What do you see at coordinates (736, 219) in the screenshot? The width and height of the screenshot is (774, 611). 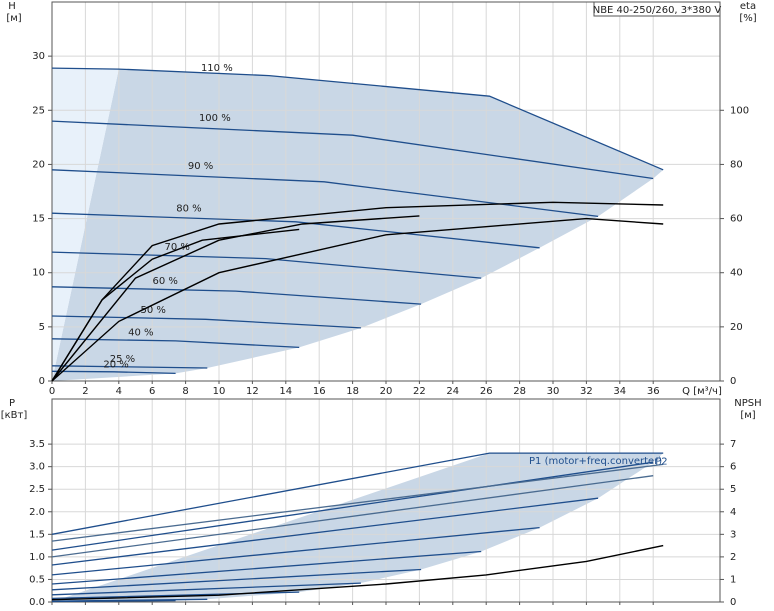 I see `y2-tick-label: 60` at bounding box center [736, 219].